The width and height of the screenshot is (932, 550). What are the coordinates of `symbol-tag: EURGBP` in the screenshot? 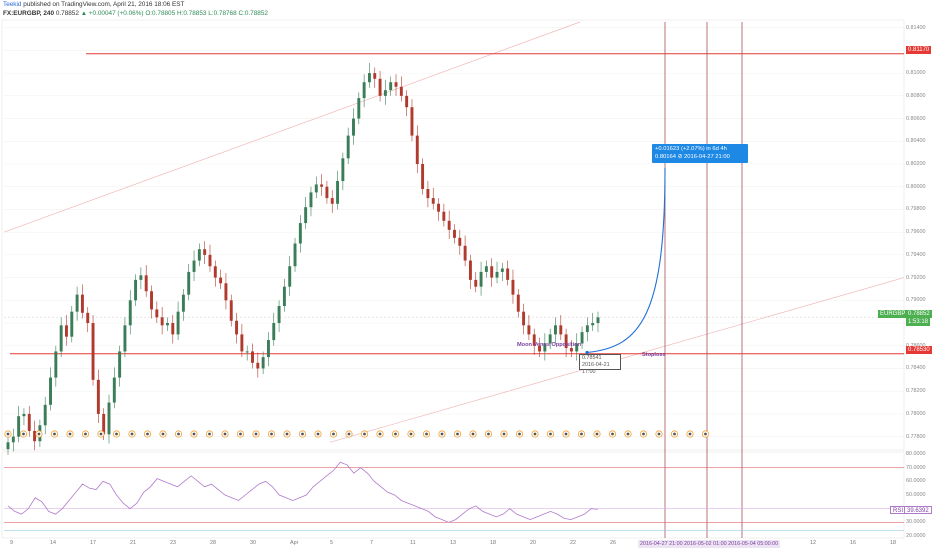 It's located at (893, 314).